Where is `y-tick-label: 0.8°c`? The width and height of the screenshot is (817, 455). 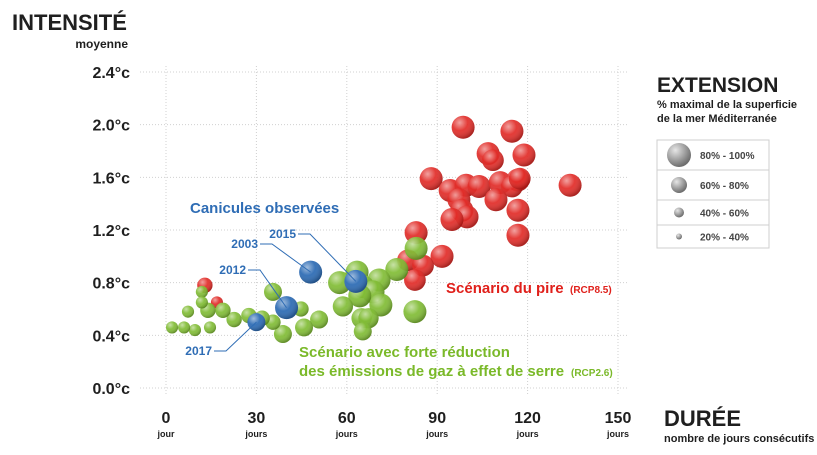
y-tick-label: 0.8°c is located at coordinates (111, 284).